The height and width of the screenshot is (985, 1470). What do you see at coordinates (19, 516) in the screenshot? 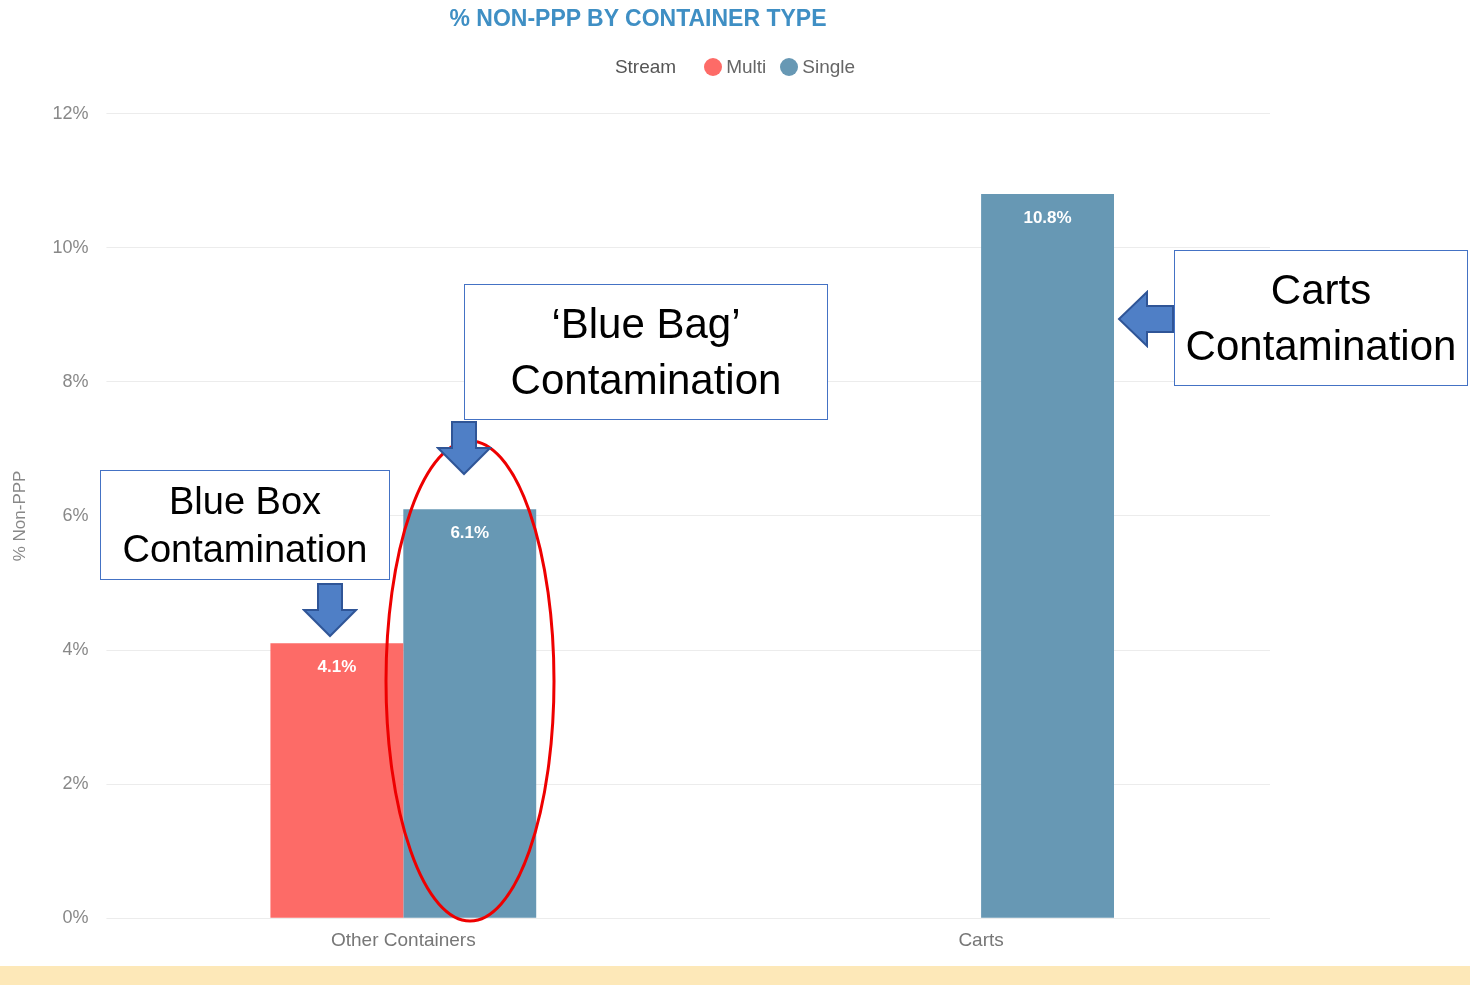
I see `y-axis-title: % Non-PPP` at bounding box center [19, 516].